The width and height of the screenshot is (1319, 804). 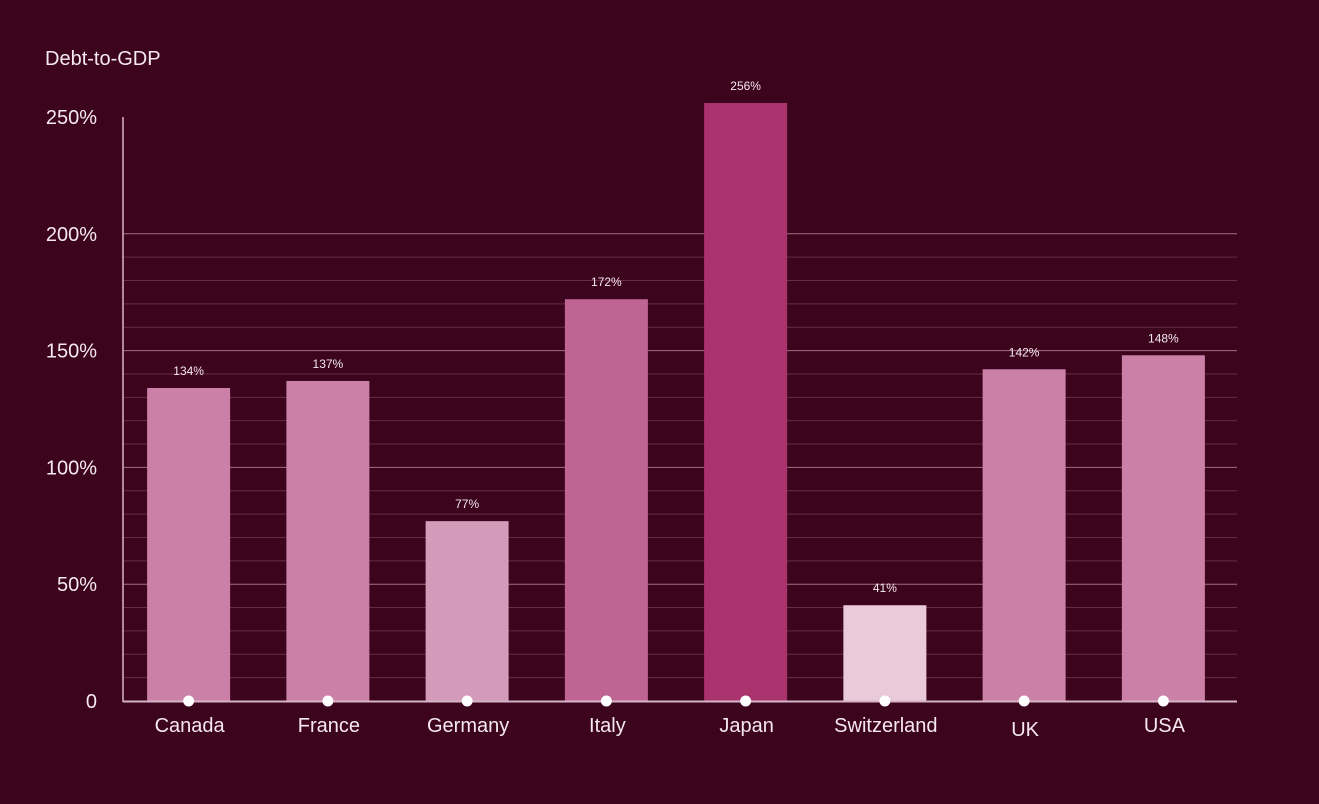 I want to click on data-label: 256%, so click(x=745, y=86).